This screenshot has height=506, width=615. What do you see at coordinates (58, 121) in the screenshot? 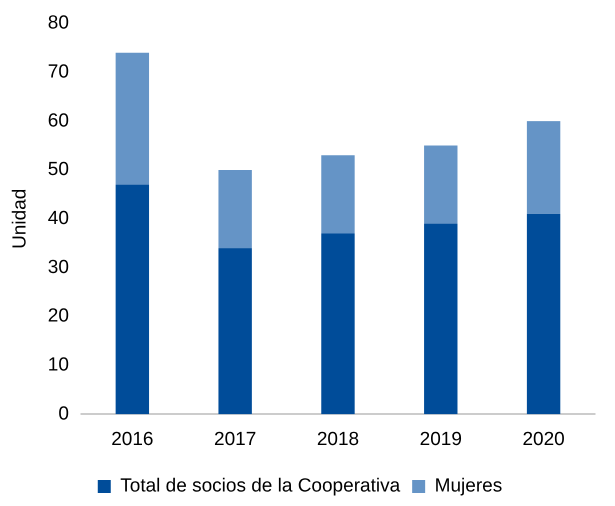
I see `y-tick-label: 60` at bounding box center [58, 121].